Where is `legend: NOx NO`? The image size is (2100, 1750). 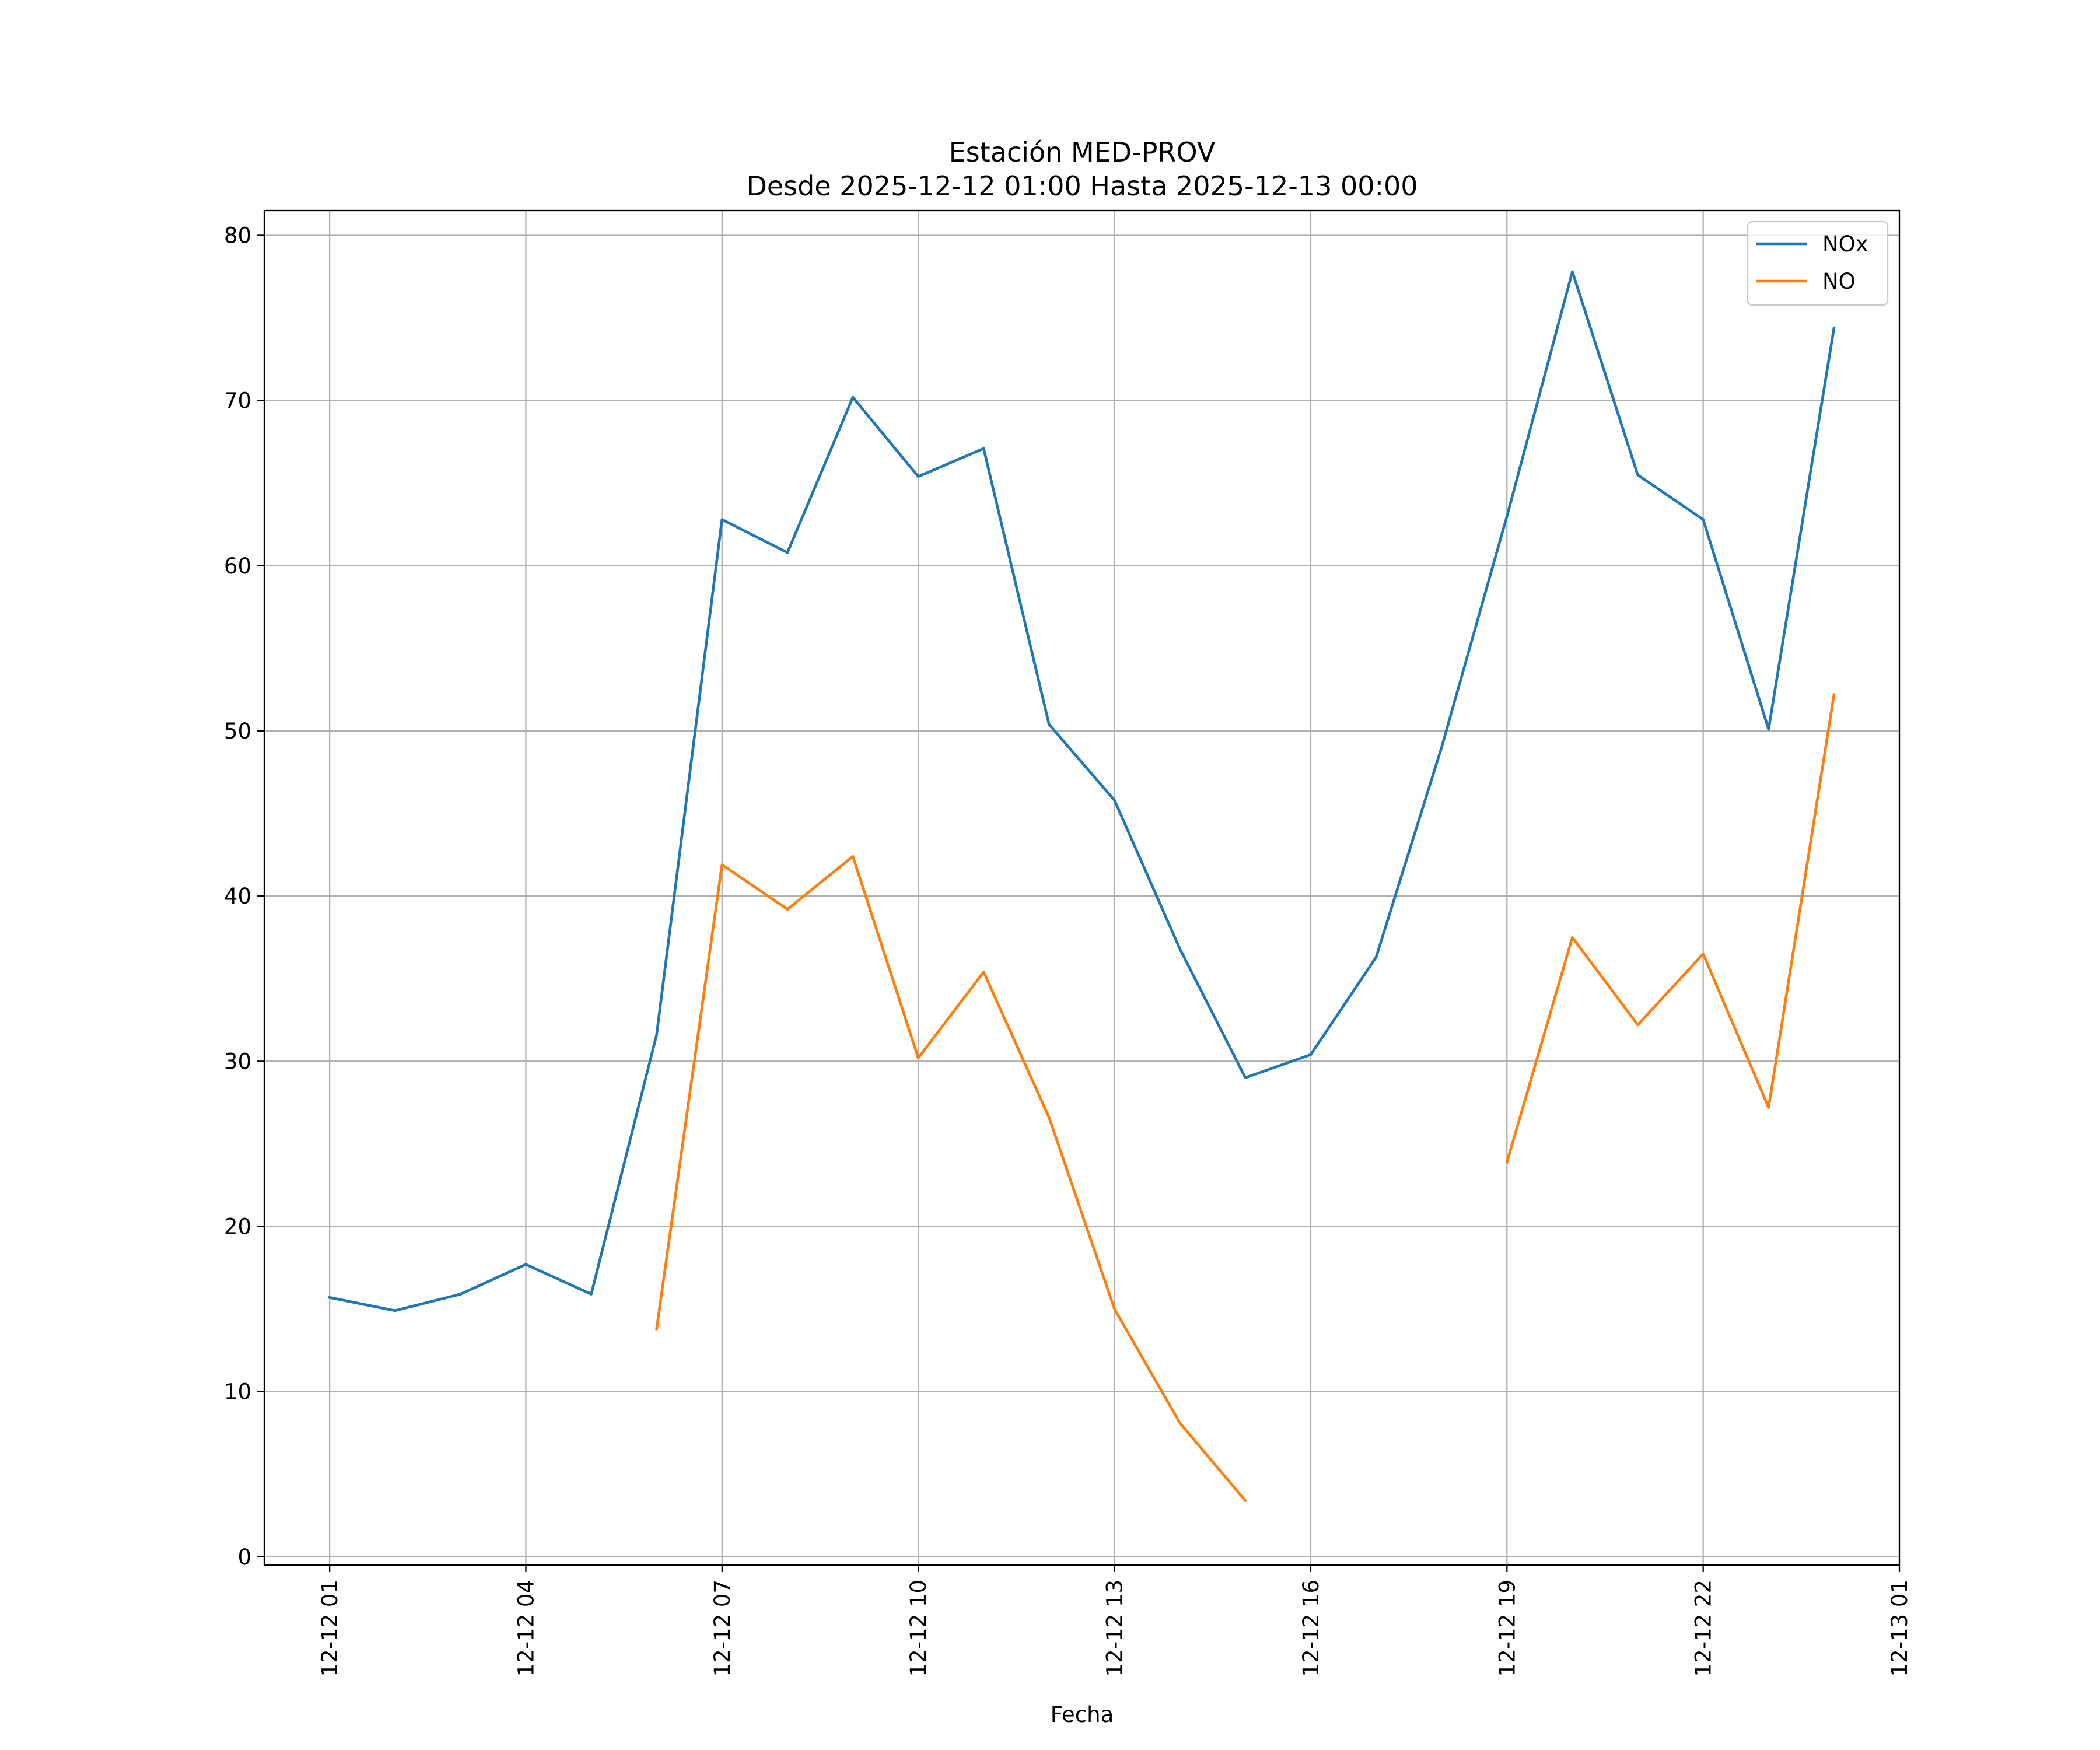 legend: NOx NO is located at coordinates (1817, 263).